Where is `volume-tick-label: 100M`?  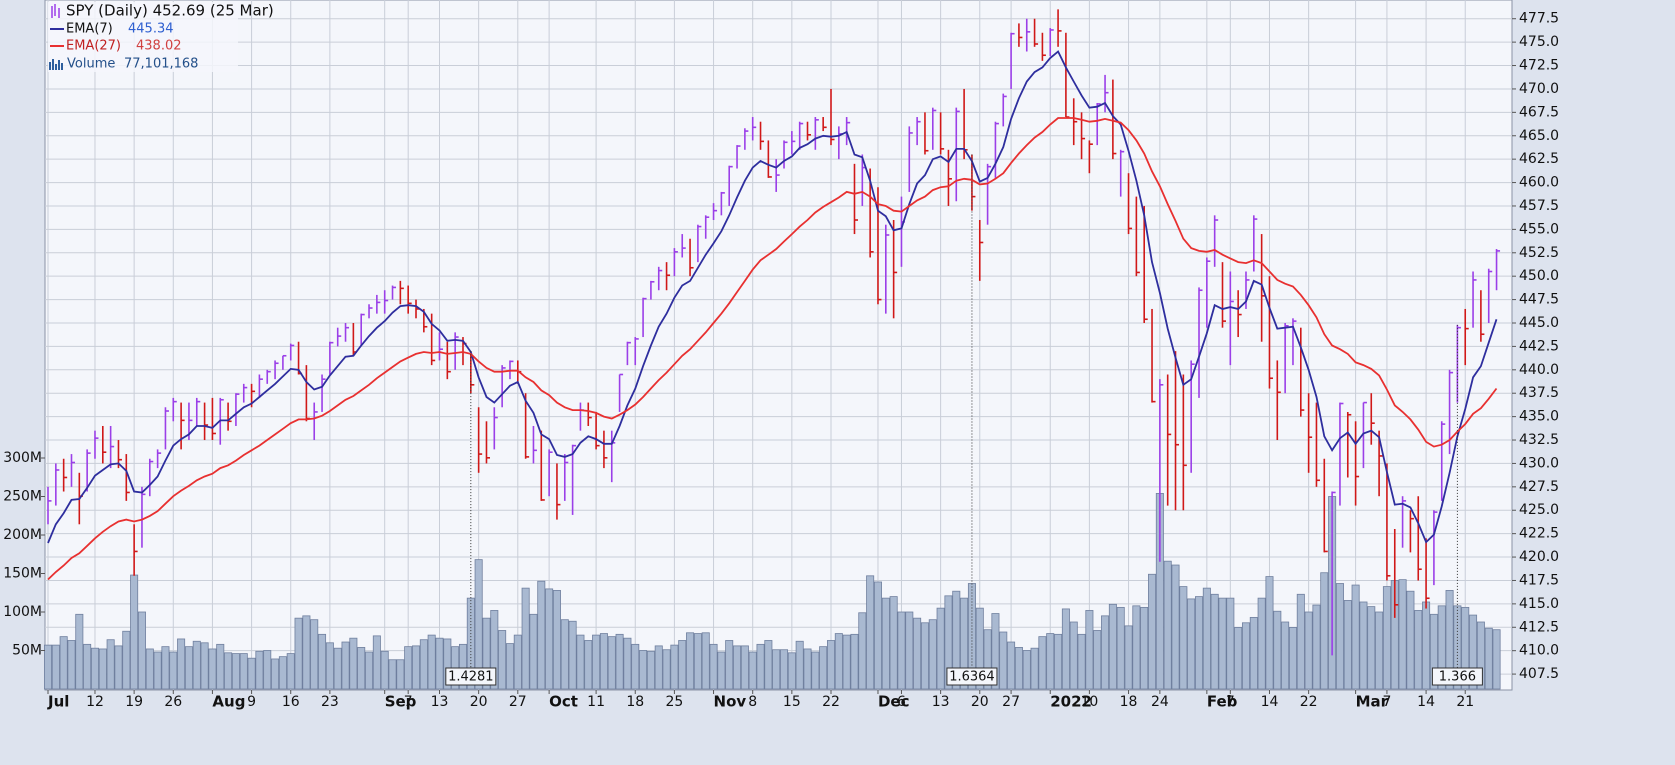 volume-tick-label: 100M is located at coordinates (22, 612).